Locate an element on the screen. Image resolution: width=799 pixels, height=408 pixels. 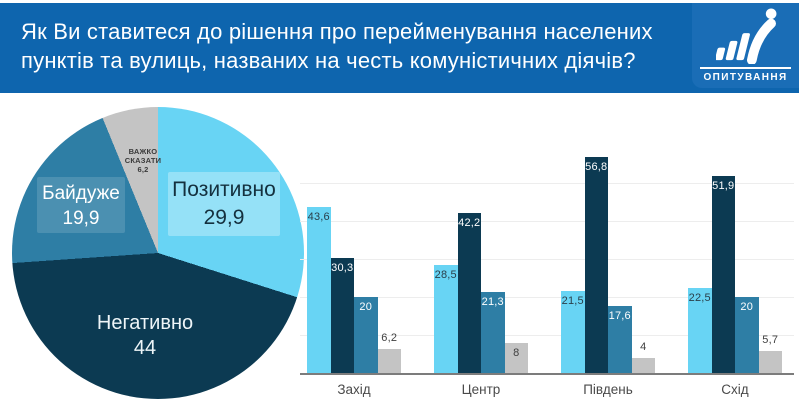
pie-label-hard-to-say-word2: сказати is located at coordinates (143, 160).